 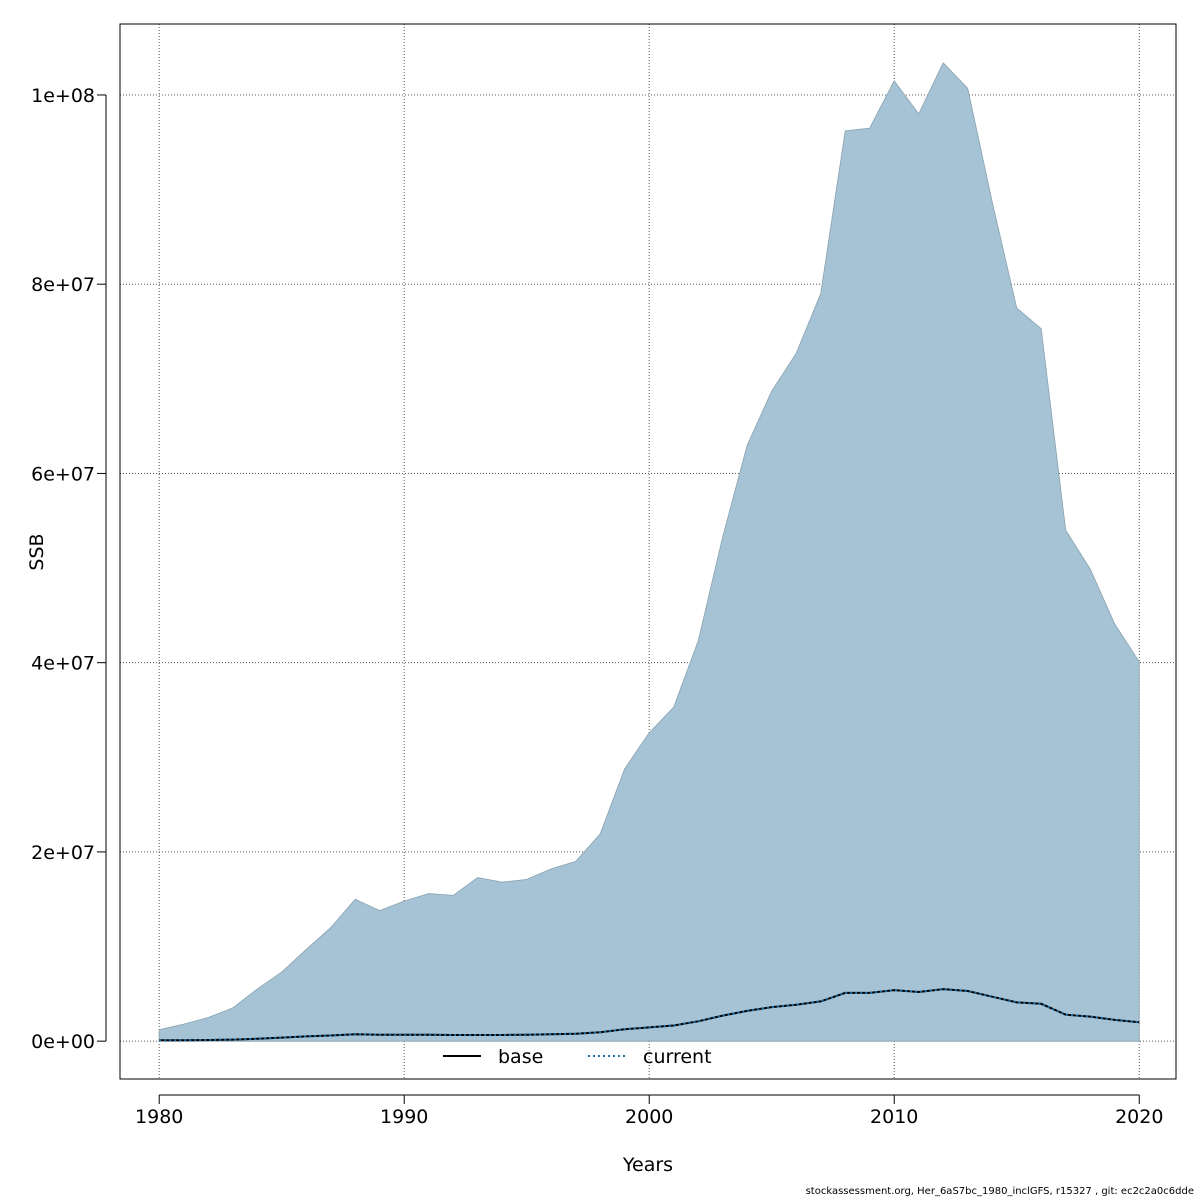 I want to click on y-tick-label: 8e+07, so click(x=63, y=285).